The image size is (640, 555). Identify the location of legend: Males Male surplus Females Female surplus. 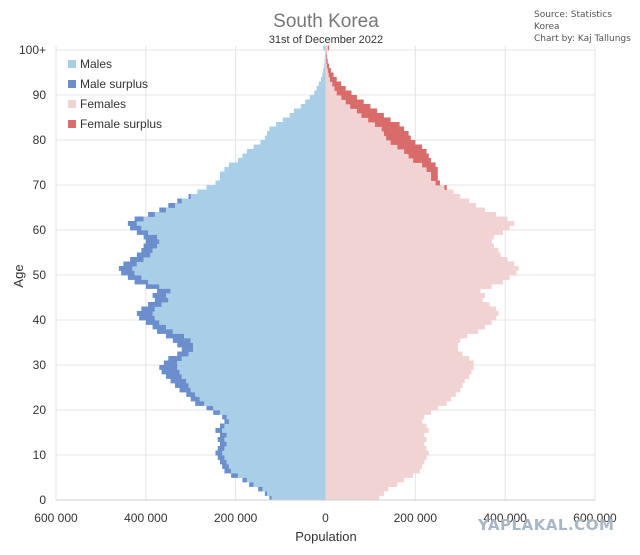
(115, 94).